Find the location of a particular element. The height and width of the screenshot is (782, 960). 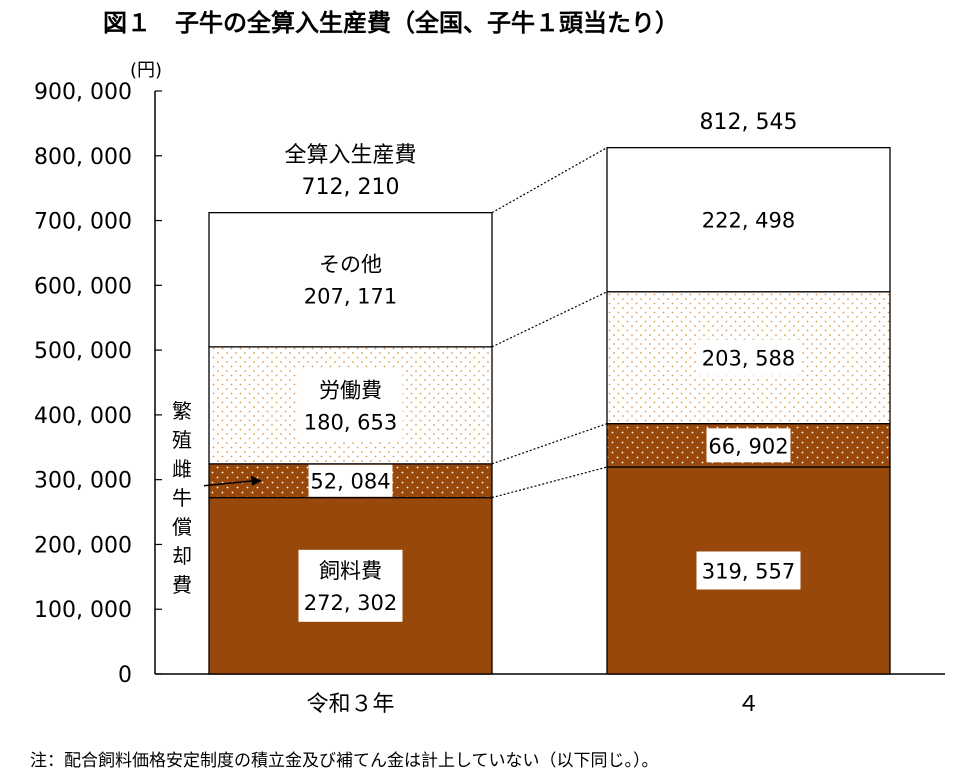

data-label: 222, 498 is located at coordinates (749, 221).